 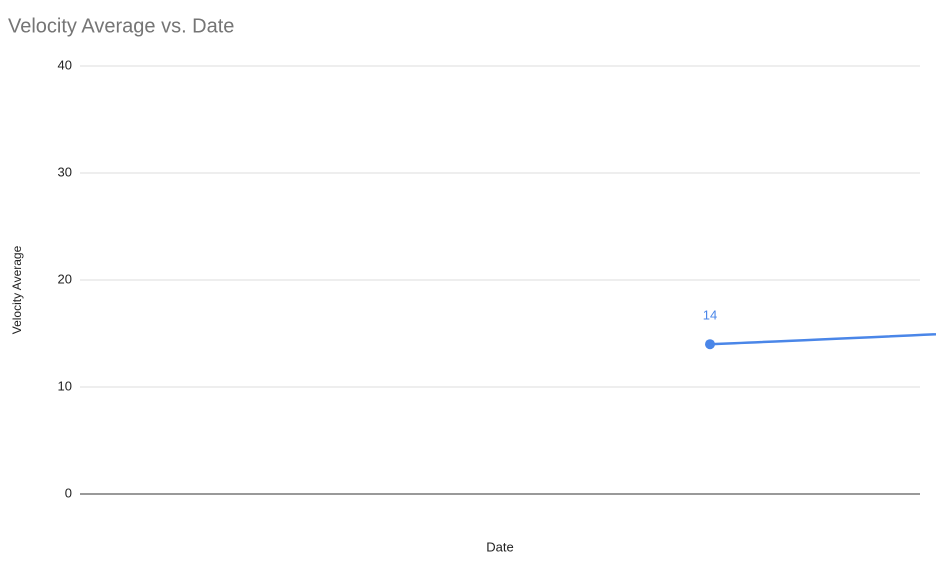 What do you see at coordinates (499, 546) in the screenshot?
I see `x-axis-label: Date` at bounding box center [499, 546].